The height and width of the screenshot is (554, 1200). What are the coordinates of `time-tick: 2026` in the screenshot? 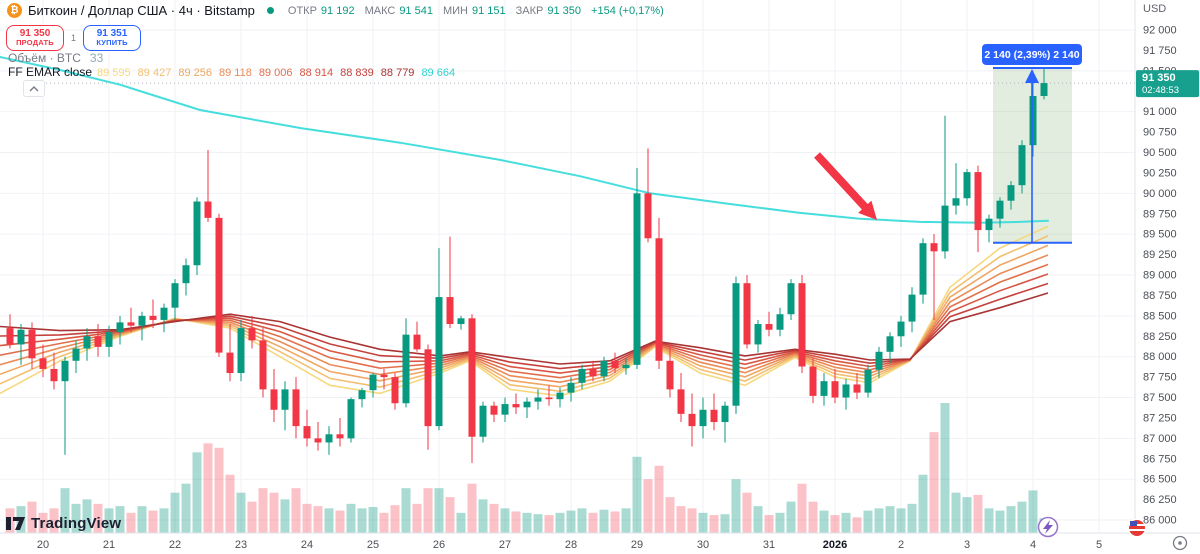 It's located at (835, 545).